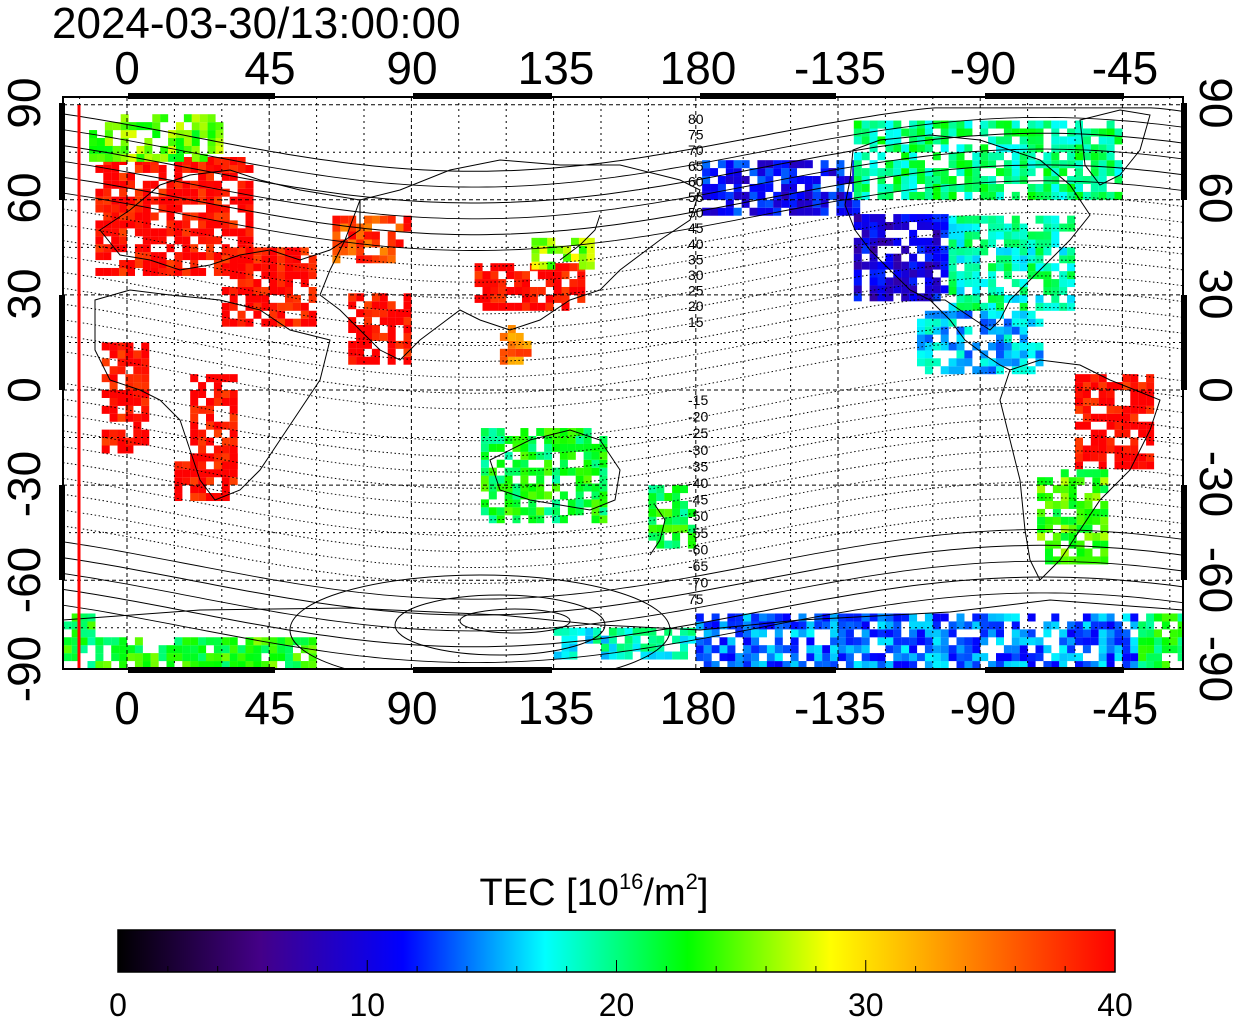  Describe the element at coordinates (1115, 1004) in the screenshot. I see `colorbar-tick-label: 40` at that location.